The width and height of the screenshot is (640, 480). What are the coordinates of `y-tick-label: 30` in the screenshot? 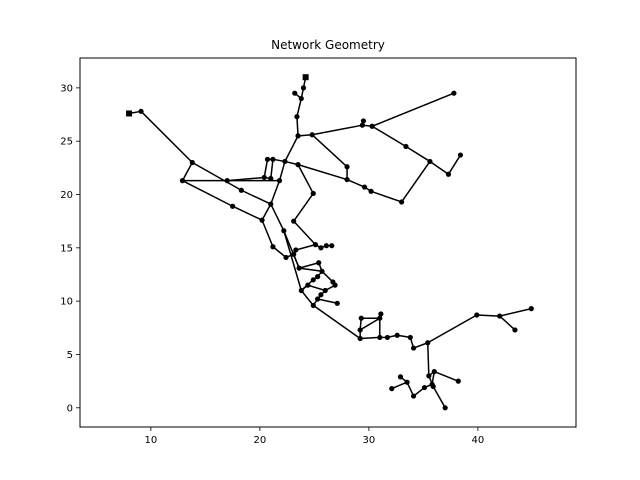 It's located at (66, 88).